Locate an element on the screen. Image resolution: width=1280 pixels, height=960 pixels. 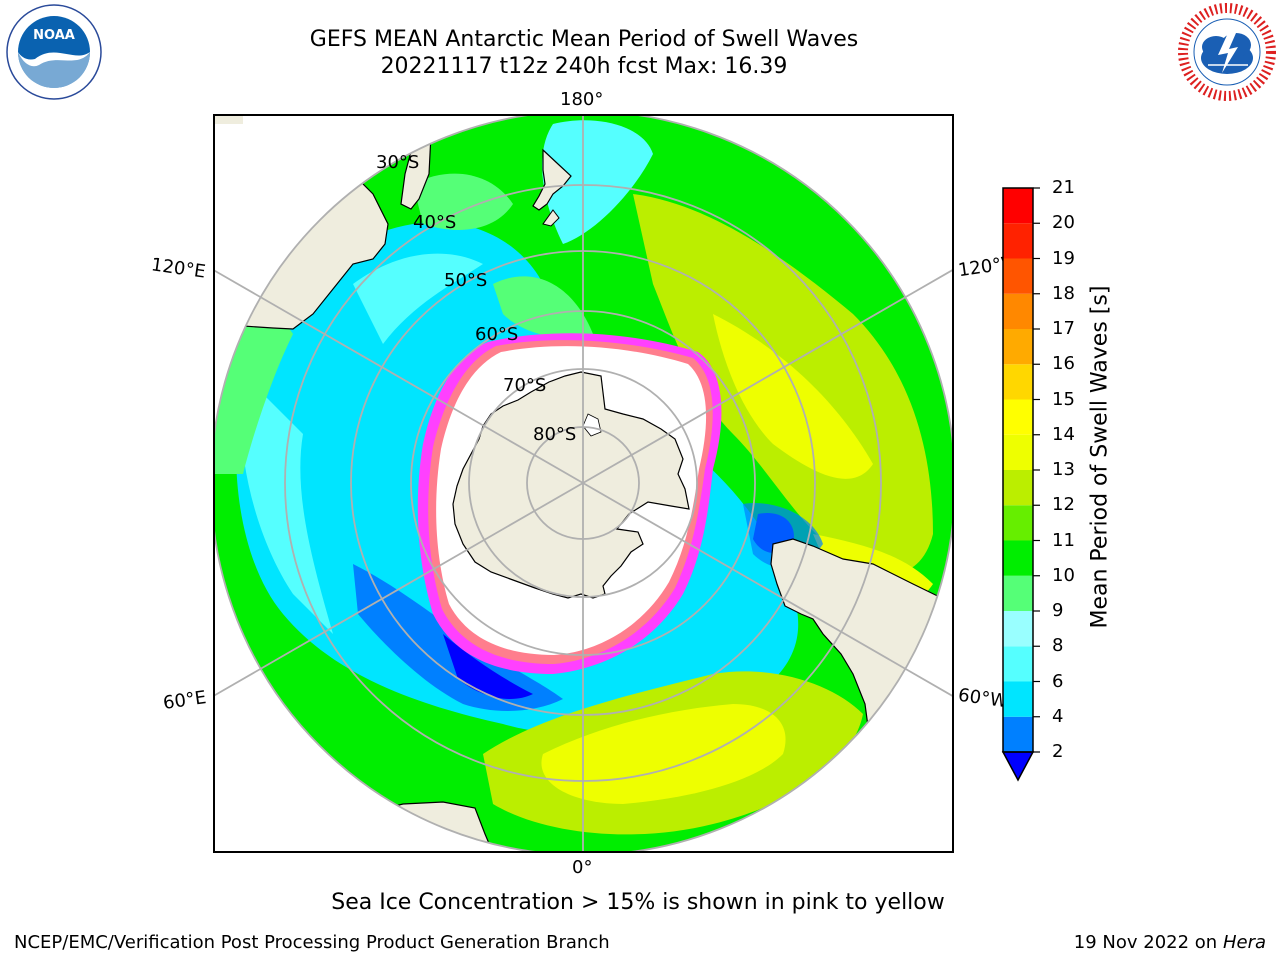
colorbar-tick-label: 4 is located at coordinates (1058, 716).